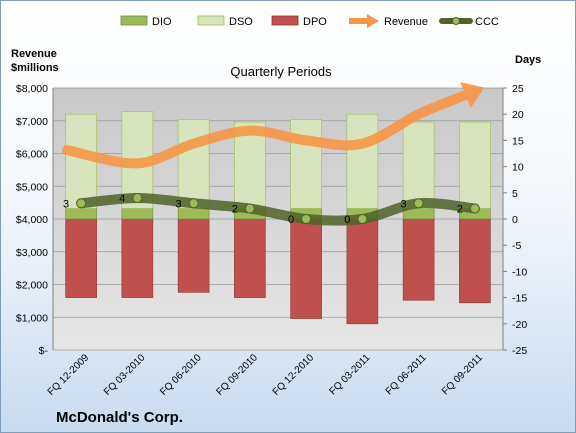  I want to click on left-tick-label: $7,000, so click(32, 122).